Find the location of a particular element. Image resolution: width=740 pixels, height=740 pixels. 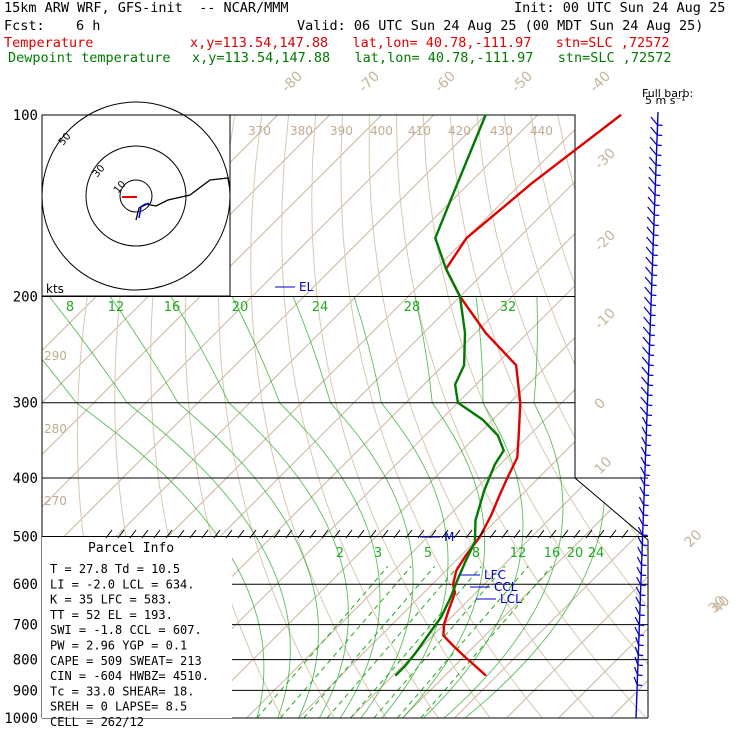

parcel-info-title: Parcel Info is located at coordinates (131, 548).